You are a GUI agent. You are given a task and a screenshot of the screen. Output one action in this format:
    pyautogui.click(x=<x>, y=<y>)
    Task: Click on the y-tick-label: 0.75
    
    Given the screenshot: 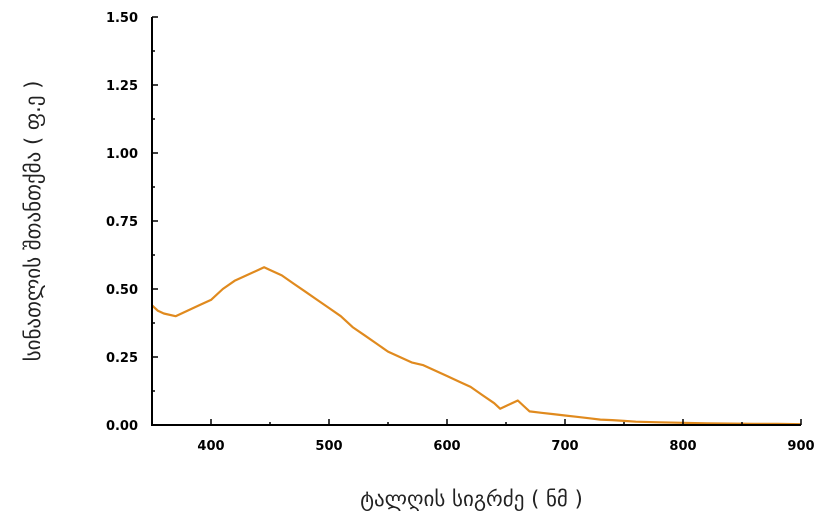 What is the action you would take?
    pyautogui.click(x=122, y=222)
    